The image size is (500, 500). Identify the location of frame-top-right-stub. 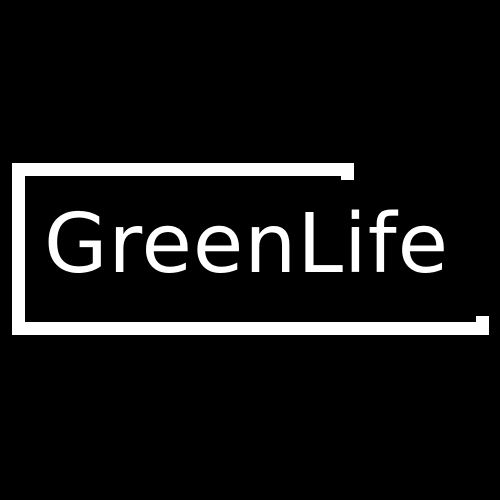
(347, 171).